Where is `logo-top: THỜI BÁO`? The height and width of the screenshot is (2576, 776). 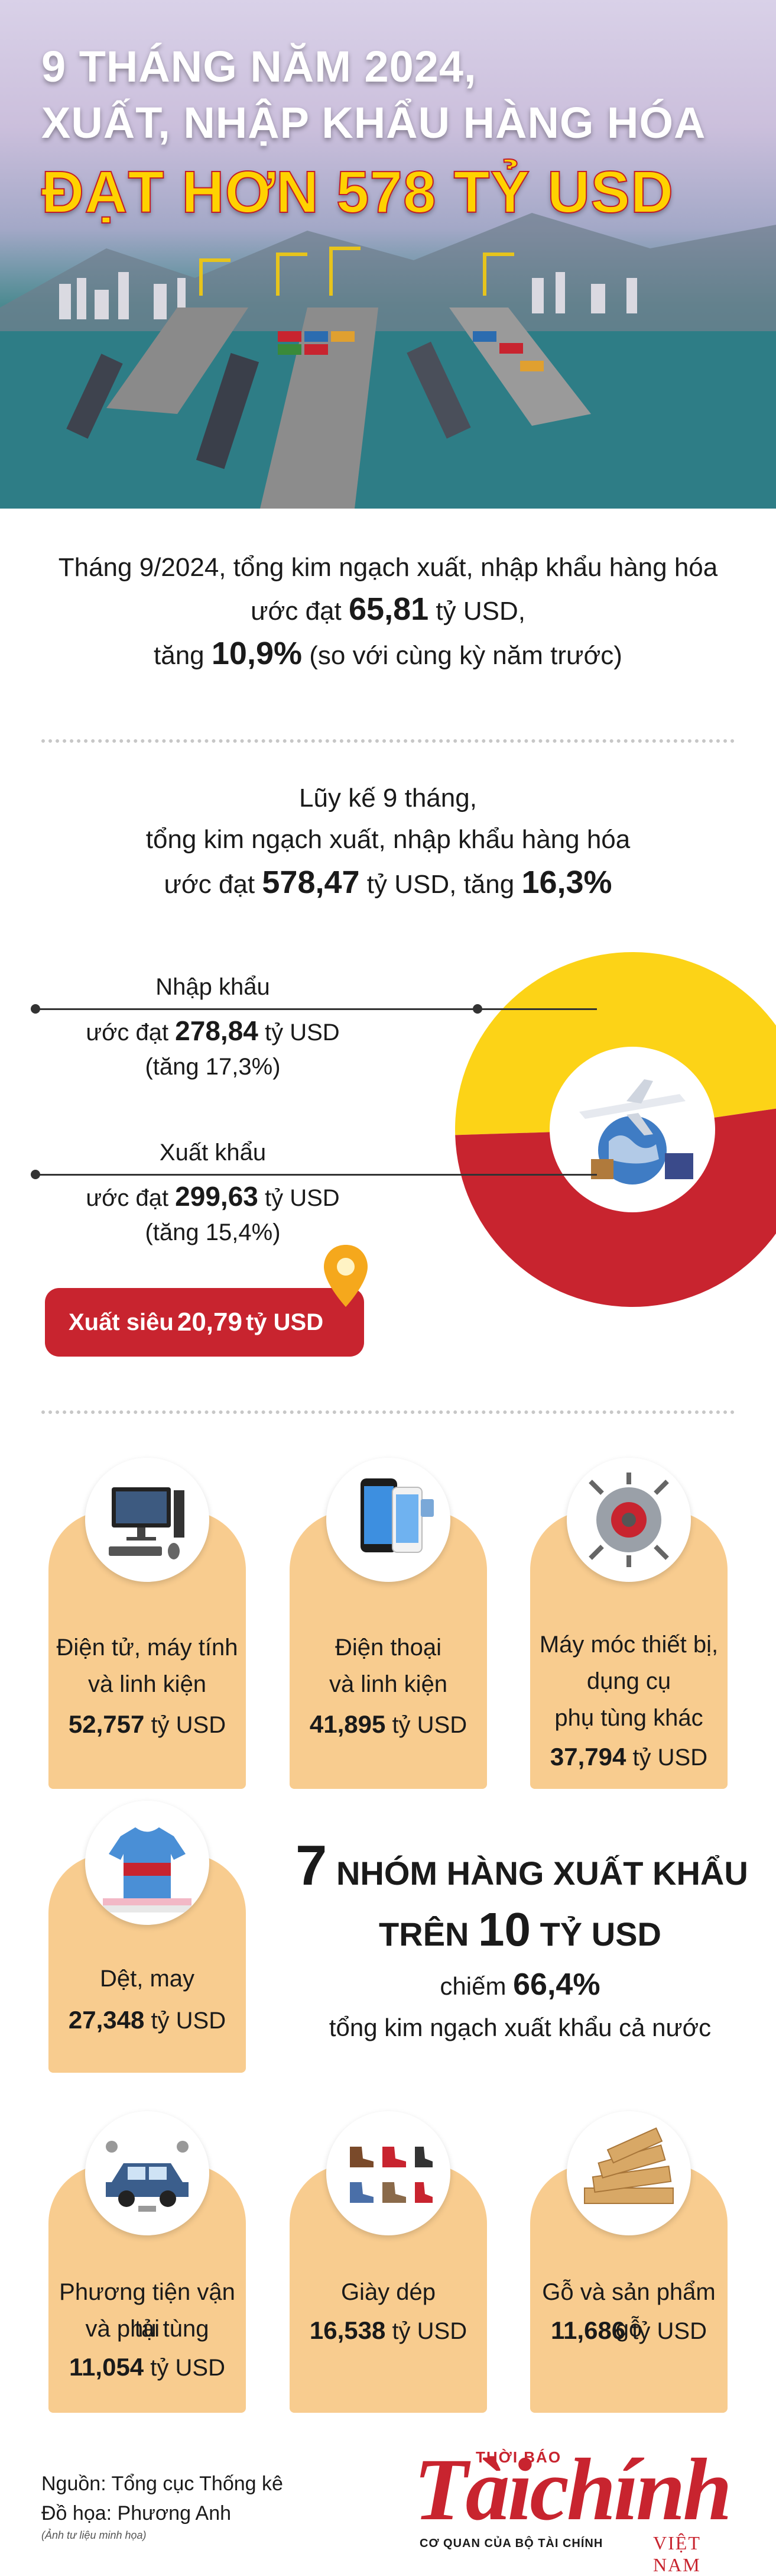 logo-top: THỜI BÁO is located at coordinates (519, 2457).